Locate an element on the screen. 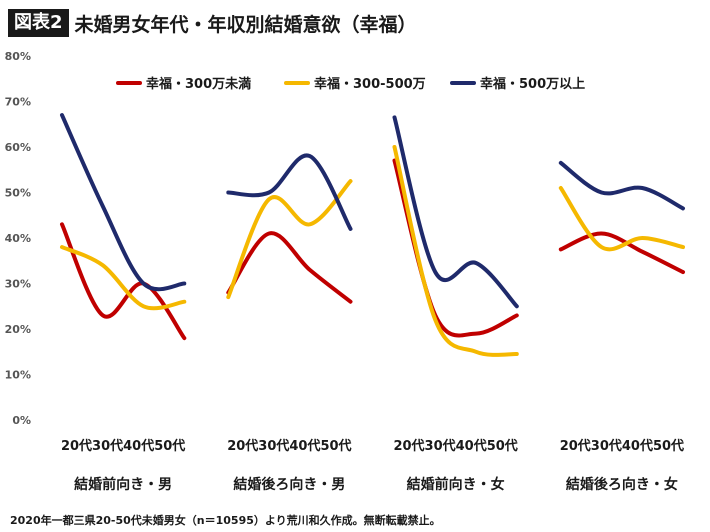  x-group-label: 結婚前向き・男 is located at coordinates (123, 484).